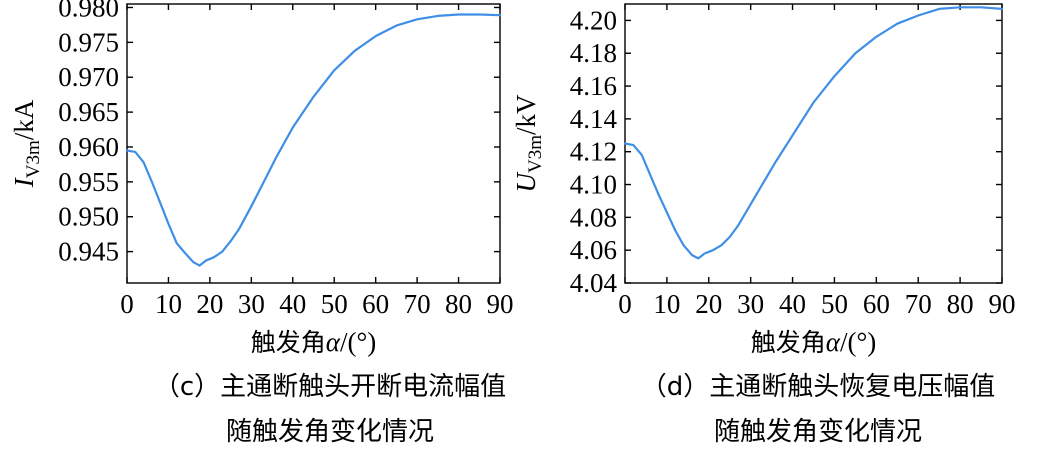  What do you see at coordinates (88, 42) in the screenshot?
I see `y-tick-label: 0.975` at bounding box center [88, 42].